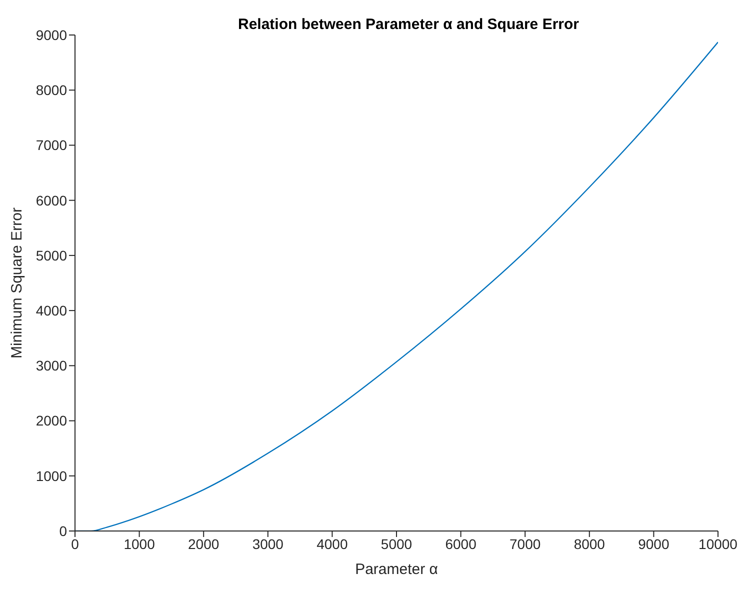  Describe the element at coordinates (396, 544) in the screenshot. I see `x-tick-label: 5000` at that location.